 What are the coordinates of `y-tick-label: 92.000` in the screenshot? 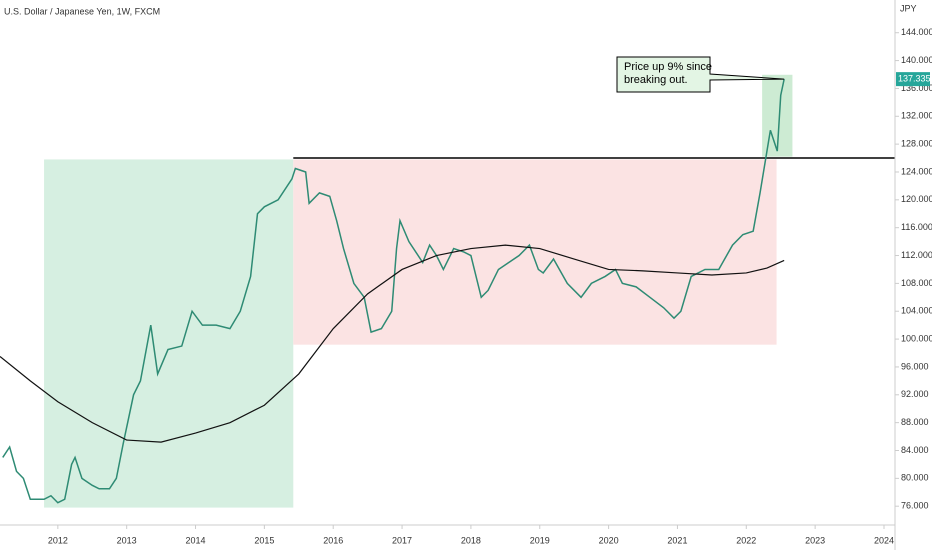 It's located at (915, 394).